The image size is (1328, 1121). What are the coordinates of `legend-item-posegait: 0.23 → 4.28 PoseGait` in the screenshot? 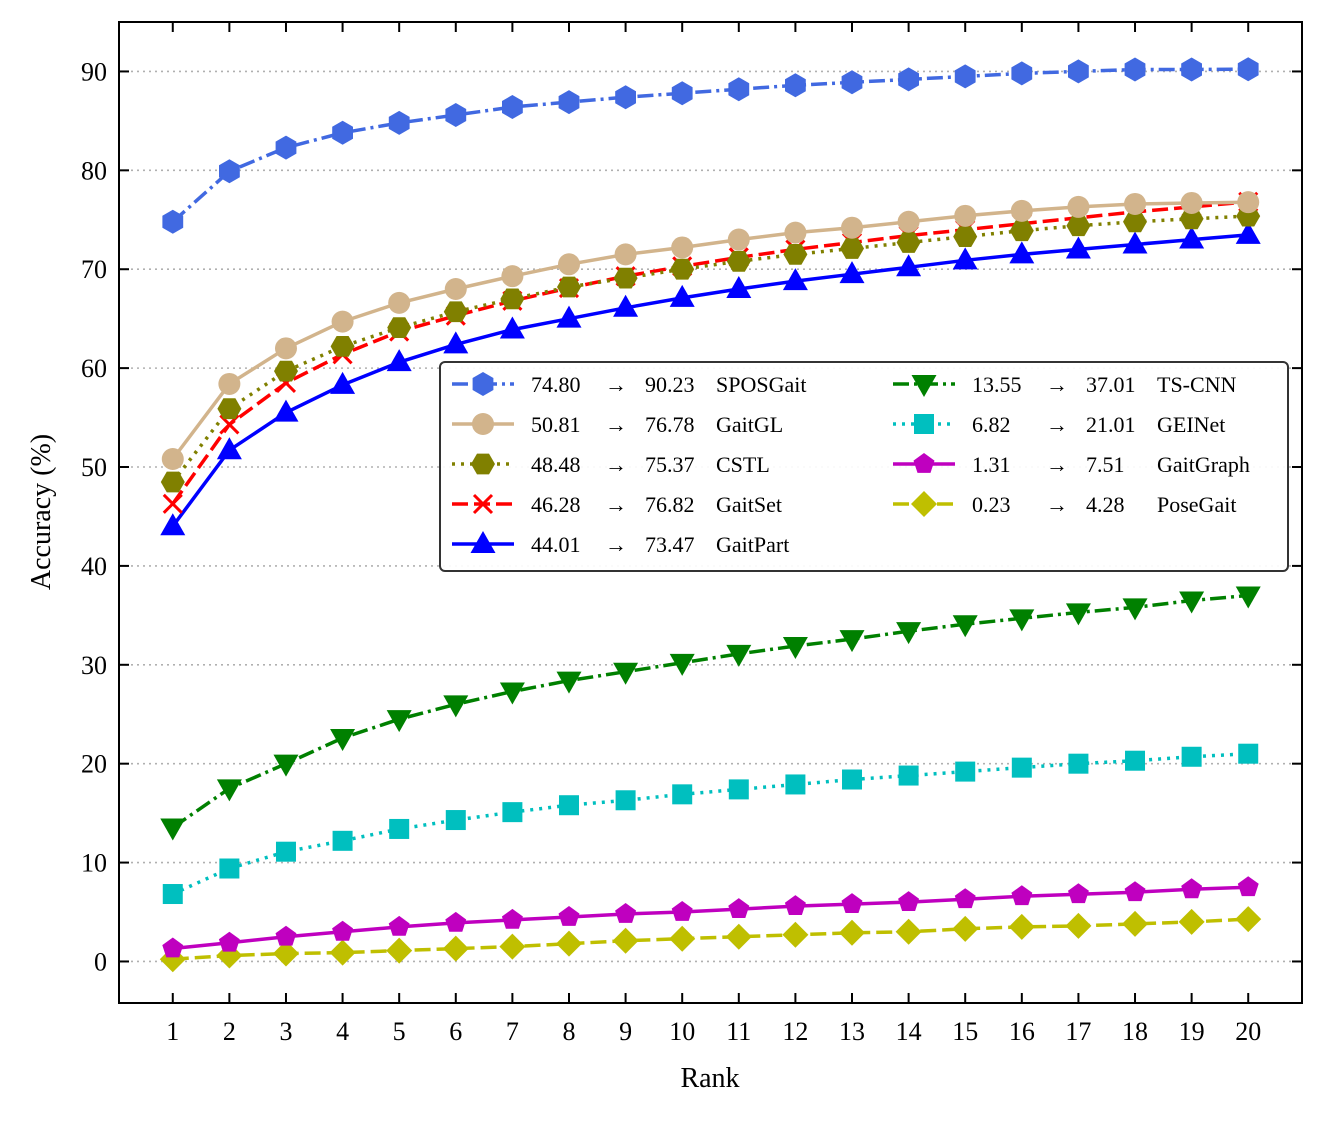 It's located at (1064, 504).